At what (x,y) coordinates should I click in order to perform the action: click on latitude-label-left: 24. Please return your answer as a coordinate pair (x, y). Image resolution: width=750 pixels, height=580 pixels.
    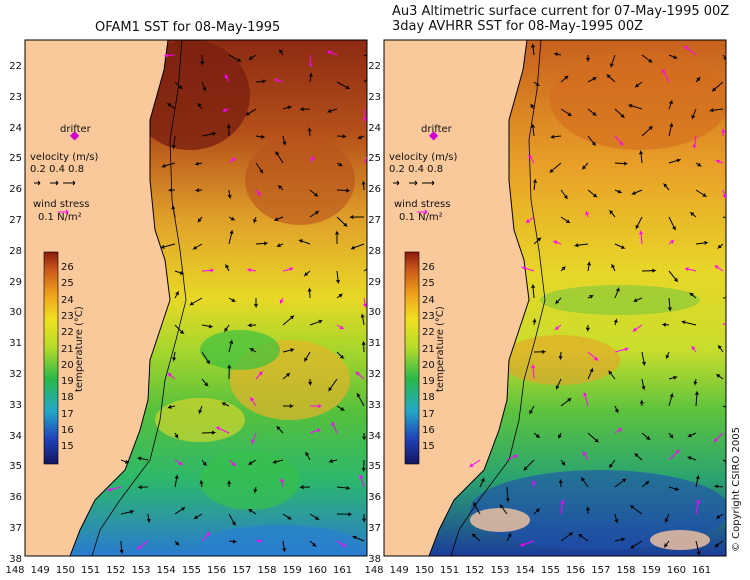
    Looking at the image, I should click on (15, 128).